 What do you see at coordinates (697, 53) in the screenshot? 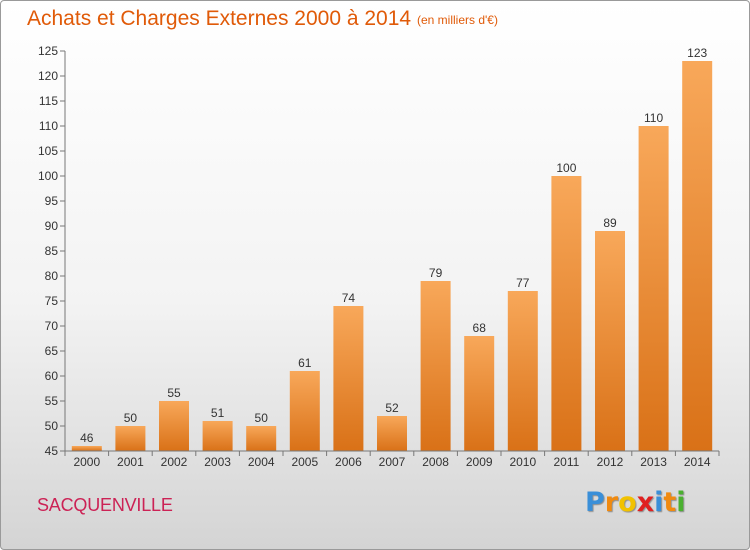
I see `value-label-2014: 123` at bounding box center [697, 53].